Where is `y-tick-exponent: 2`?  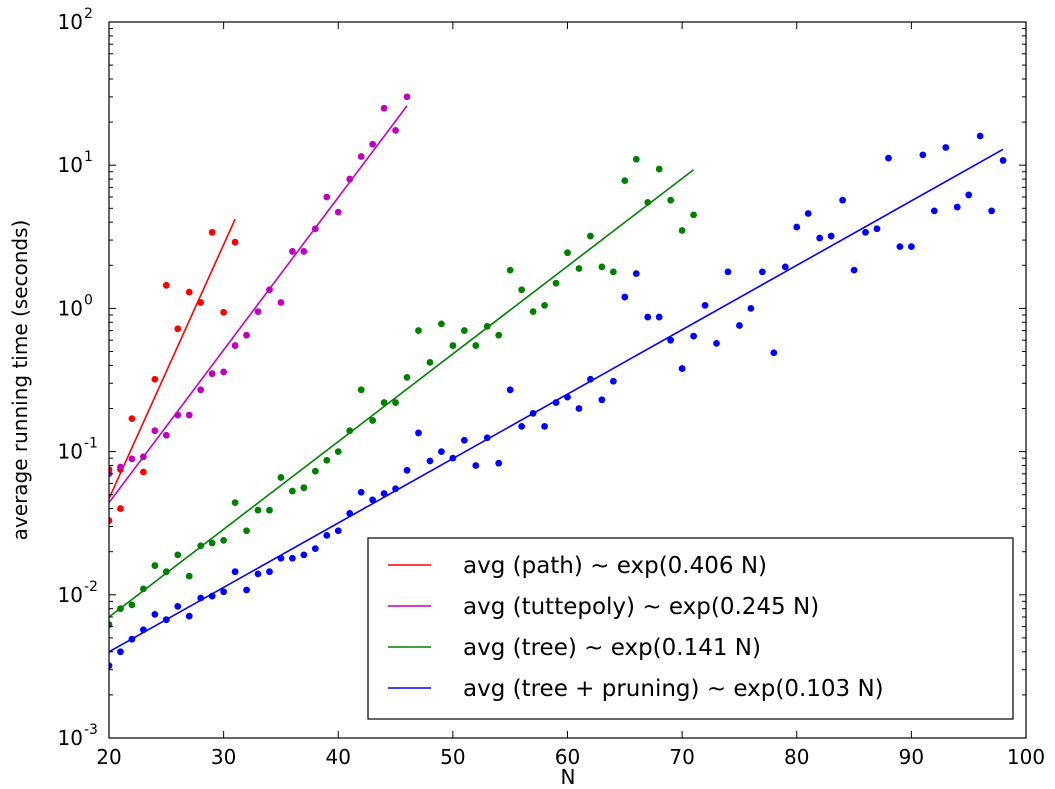
y-tick-exponent: 2 is located at coordinates (88, 14).